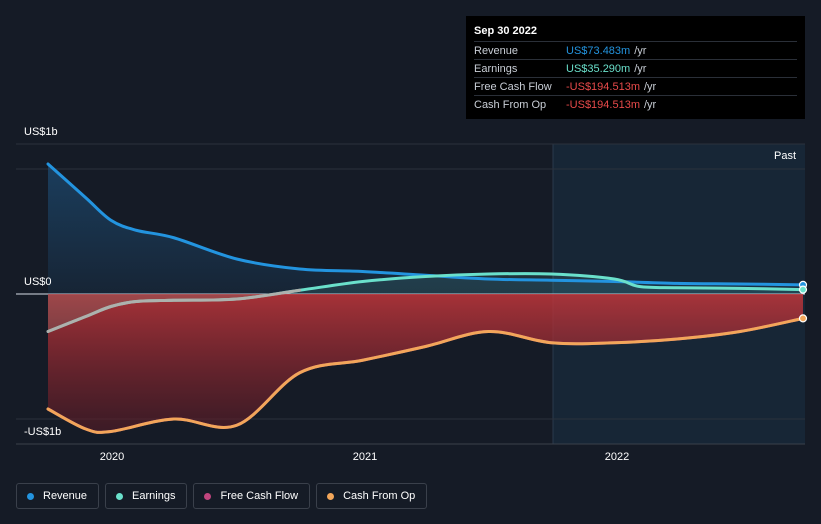 This screenshot has width=821, height=524. I want to click on legend-item-earnings: Earnings, so click(146, 496).